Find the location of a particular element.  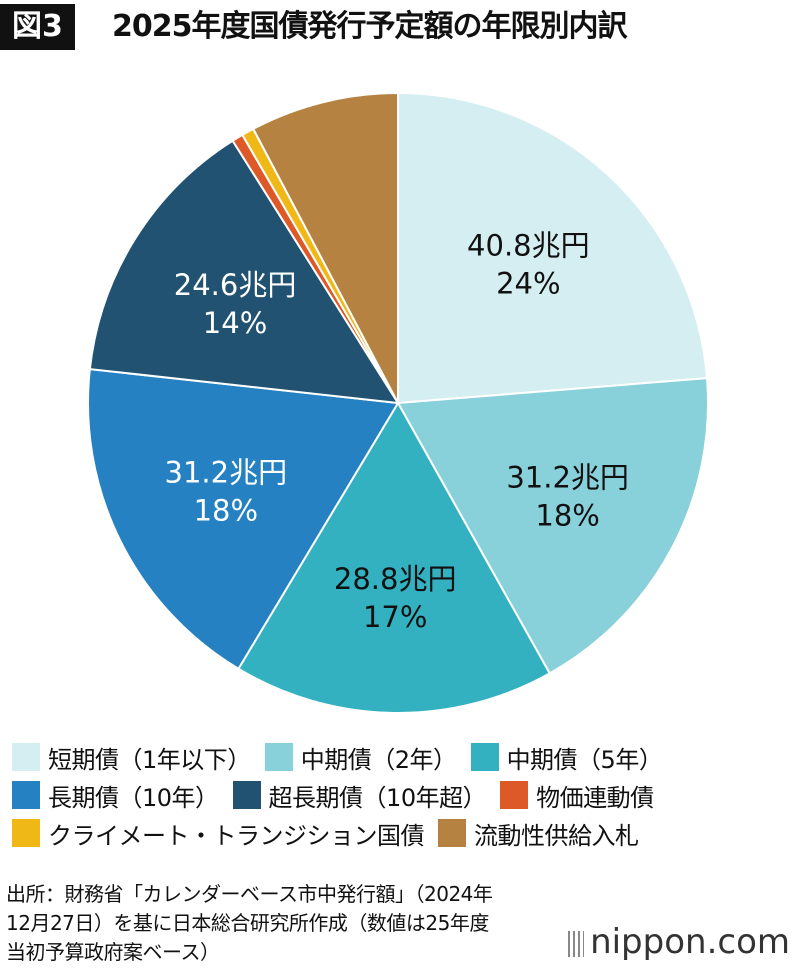

slice-value-label-4: 24.6兆円 is located at coordinates (235, 285).